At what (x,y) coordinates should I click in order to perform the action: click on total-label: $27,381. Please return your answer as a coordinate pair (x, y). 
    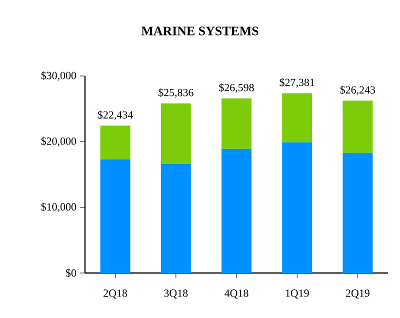
    Looking at the image, I should click on (297, 83).